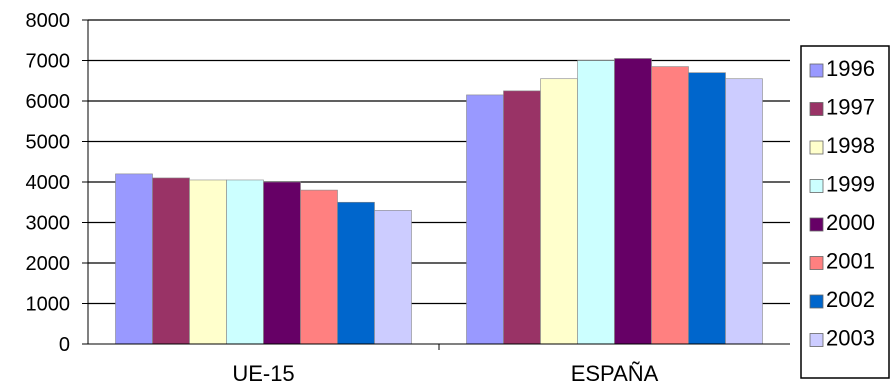 The image size is (893, 391). Describe the element at coordinates (48, 143) in the screenshot. I see `y-tick-label: 5000` at that location.